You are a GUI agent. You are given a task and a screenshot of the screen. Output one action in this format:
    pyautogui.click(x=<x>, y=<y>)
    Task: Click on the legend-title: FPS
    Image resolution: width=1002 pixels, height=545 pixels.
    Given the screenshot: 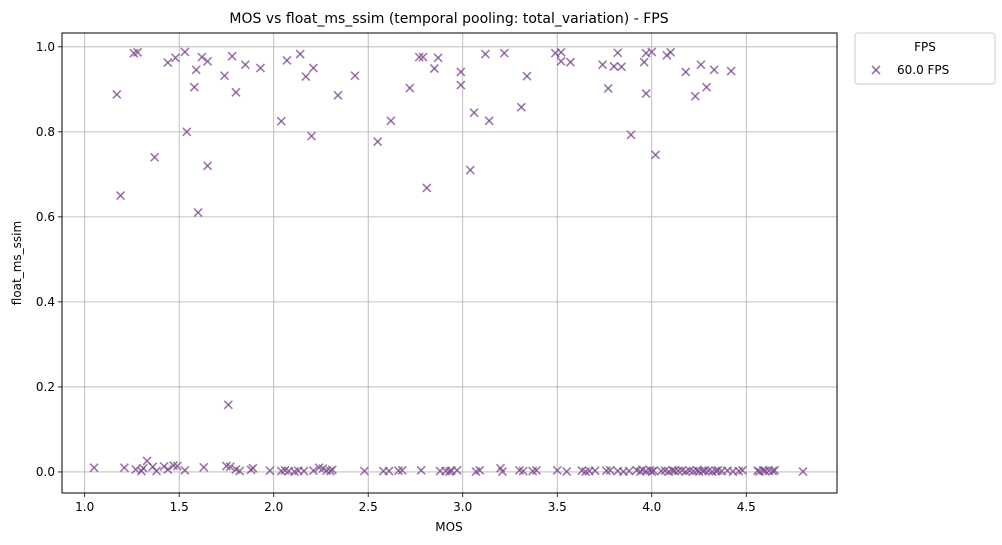 What is the action you would take?
    pyautogui.click(x=925, y=47)
    